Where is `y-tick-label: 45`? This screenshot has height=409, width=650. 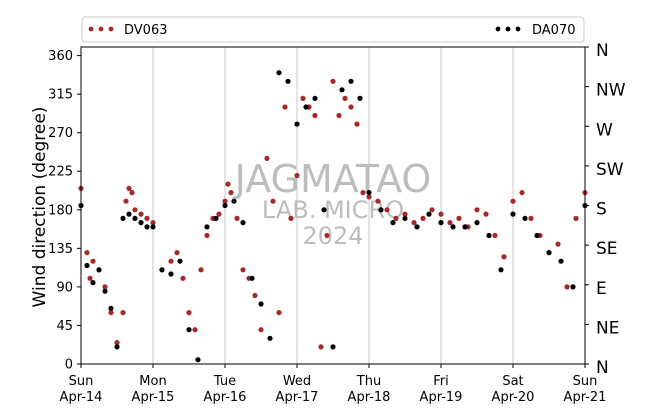 y-tick-label: 45 is located at coordinates (64, 326).